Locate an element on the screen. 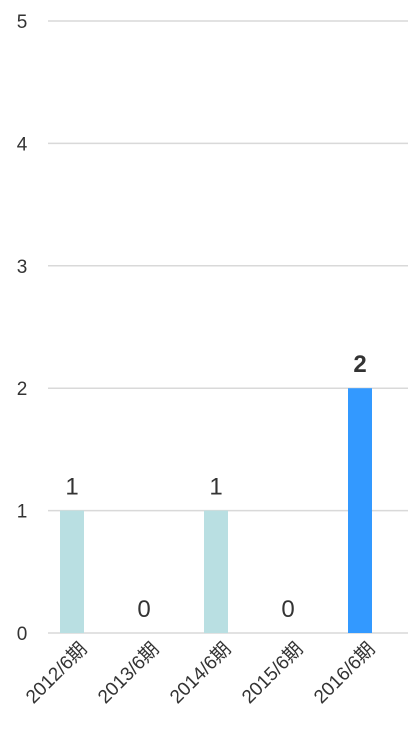  y-tick-label: 0 is located at coordinates (22, 634).